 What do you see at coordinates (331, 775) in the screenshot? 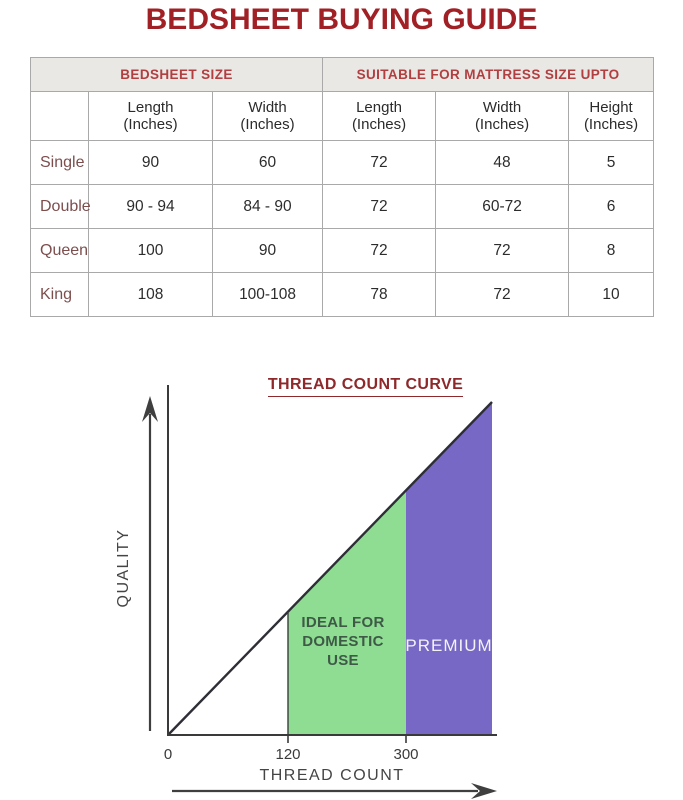
I see `x-axis-label: THREAD COUNT` at bounding box center [331, 775].